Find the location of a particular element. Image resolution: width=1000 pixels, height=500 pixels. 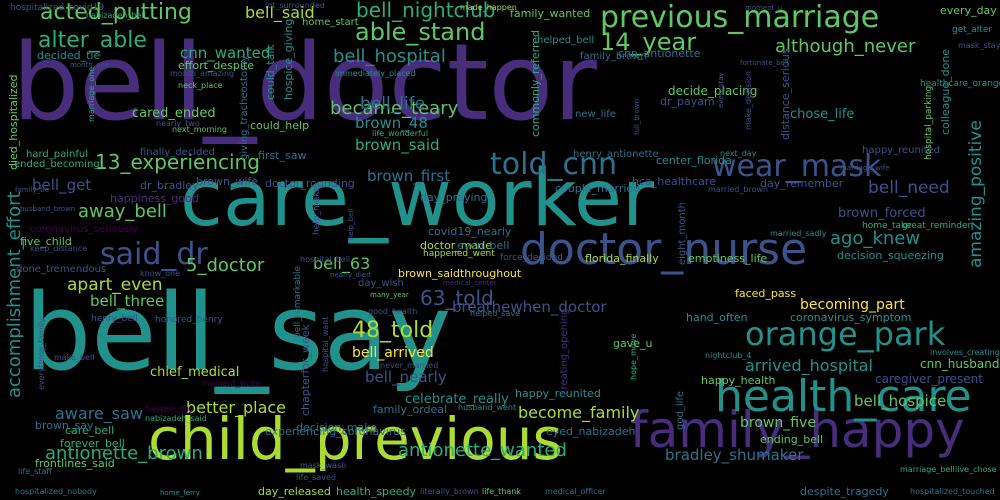

word-told-cnn: told_cnn is located at coordinates (554, 164).